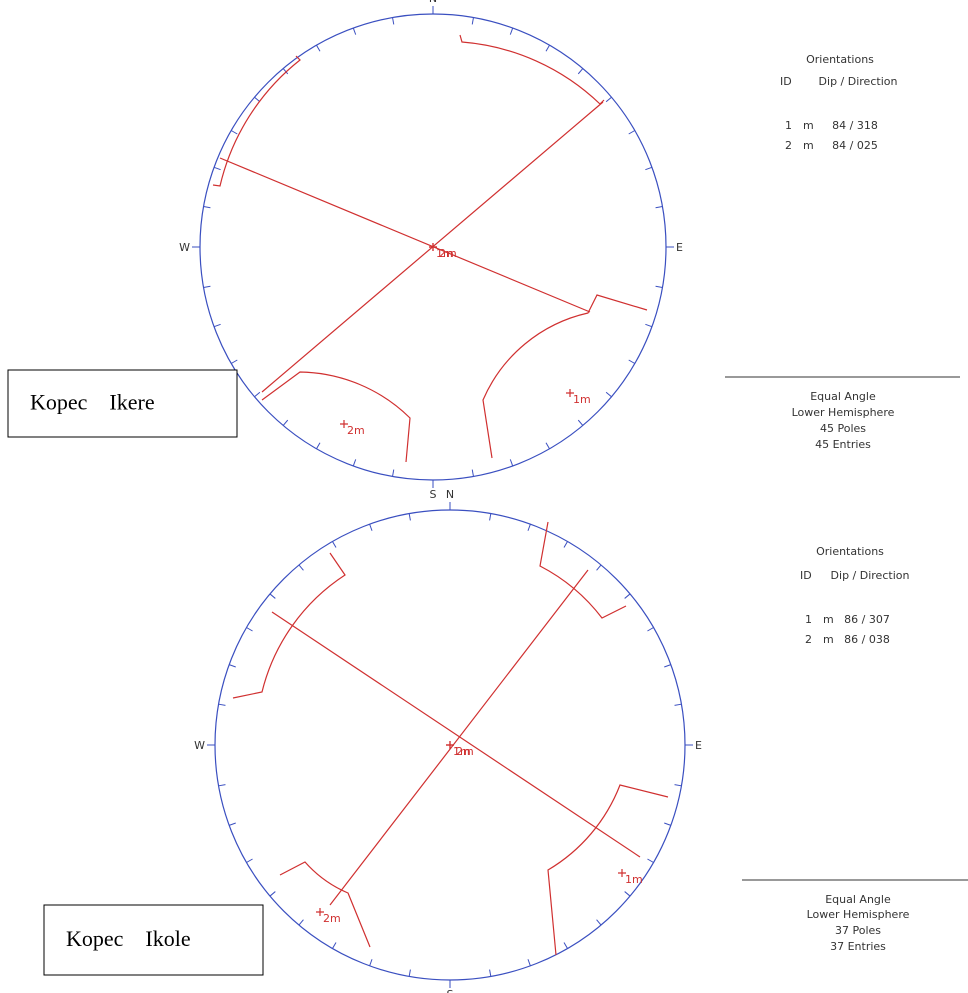  What do you see at coordinates (679, 247) in the screenshot?
I see `compass-e: E` at bounding box center [679, 247].